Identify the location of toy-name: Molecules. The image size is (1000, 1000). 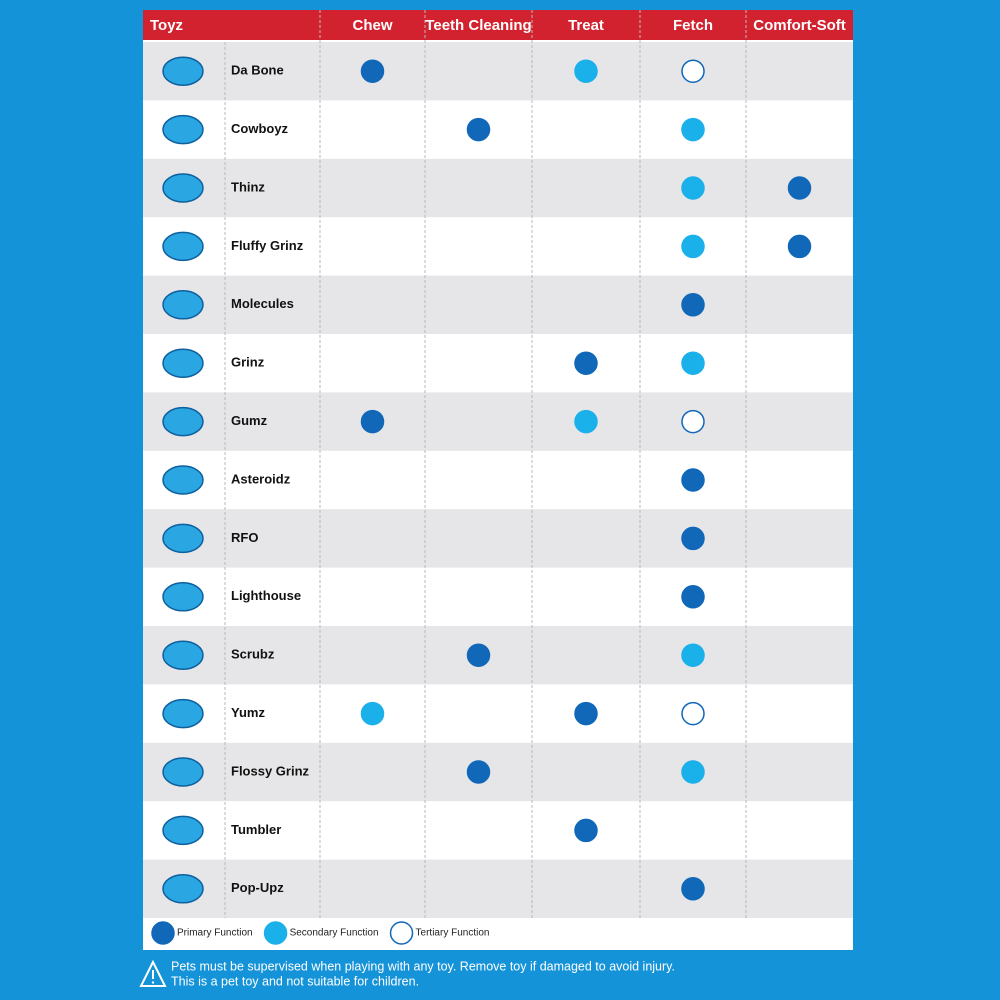
(262, 303).